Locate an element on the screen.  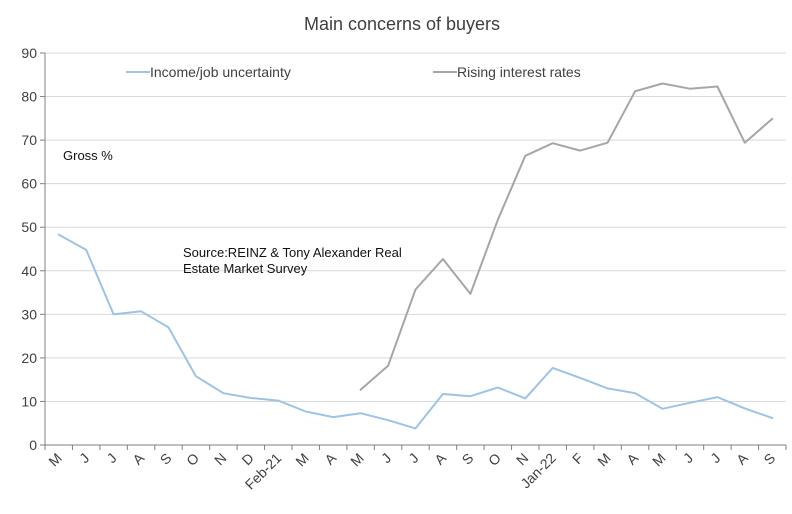
y-tick-label: 80 is located at coordinates (29, 97).